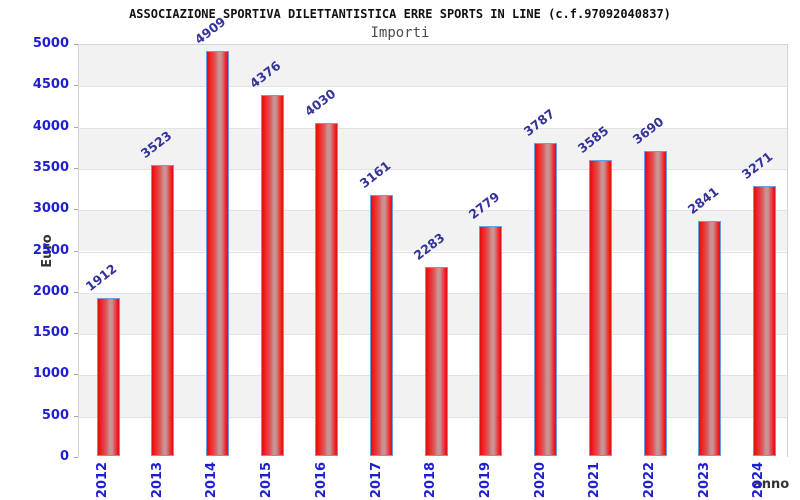  Describe the element at coordinates (649, 480) in the screenshot. I see `x-tick-label: 2022` at that location.